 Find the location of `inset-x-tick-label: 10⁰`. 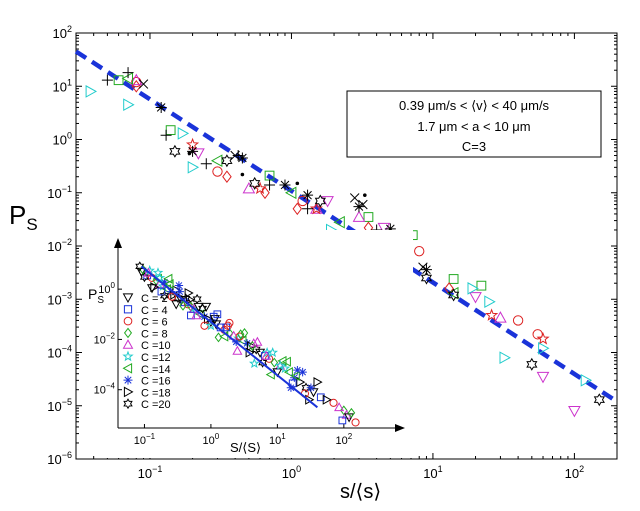

inset-x-tick-label: 10⁰ is located at coordinates (211, 439).